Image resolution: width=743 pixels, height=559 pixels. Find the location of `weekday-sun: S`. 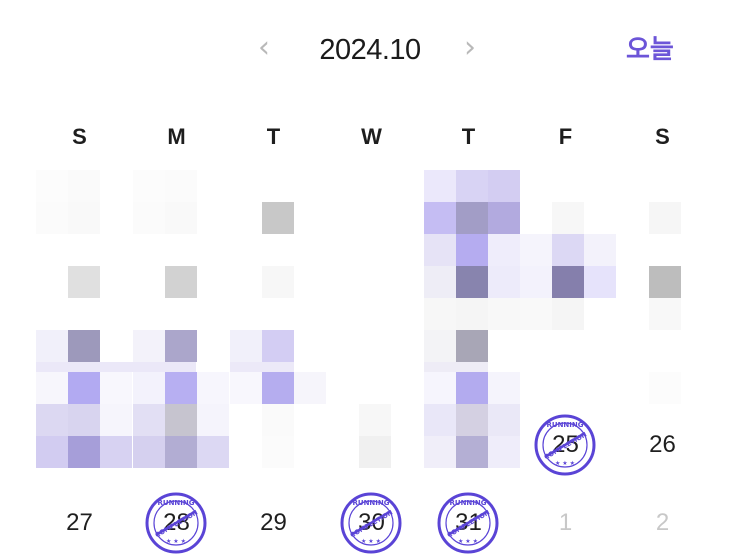

weekday-sun: S is located at coordinates (79, 136).